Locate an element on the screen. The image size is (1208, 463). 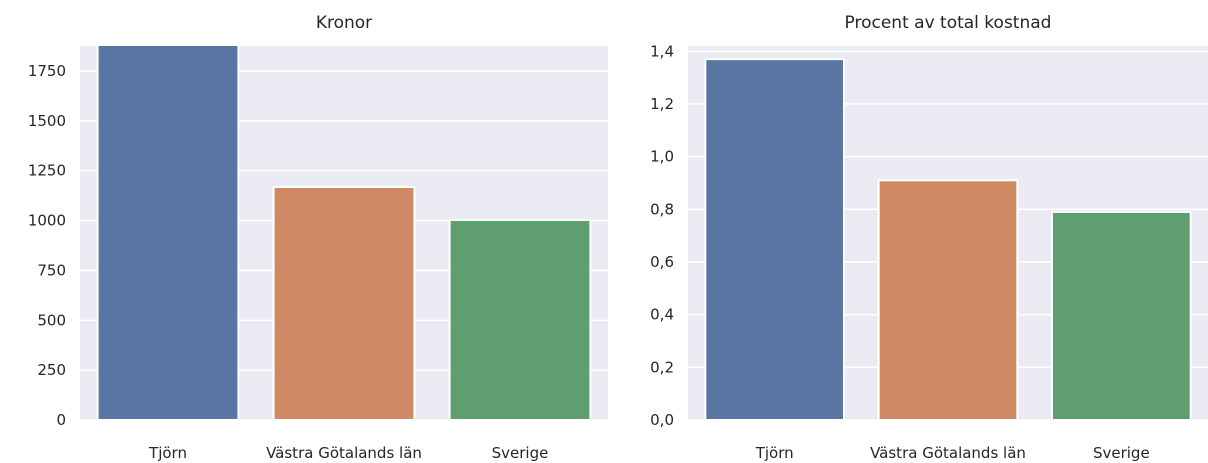
procent-ytick-label: 1,4 is located at coordinates (662, 51).